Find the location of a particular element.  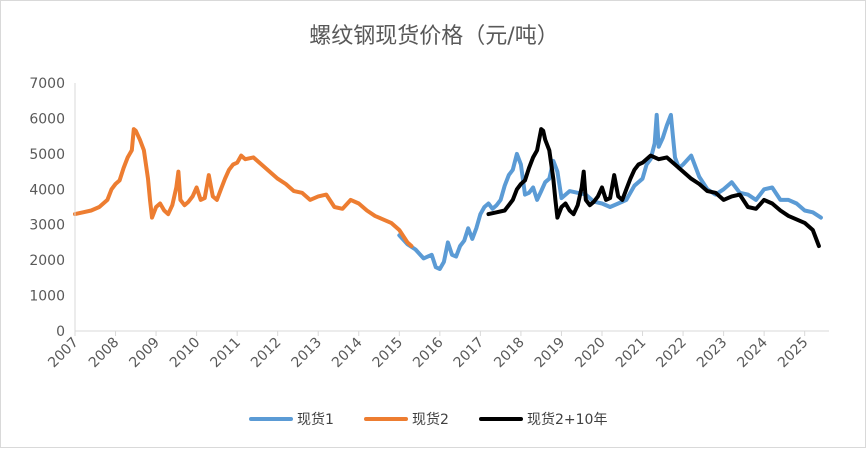

legend: 现货1 现货2 现货2+10年 is located at coordinates (428, 419).